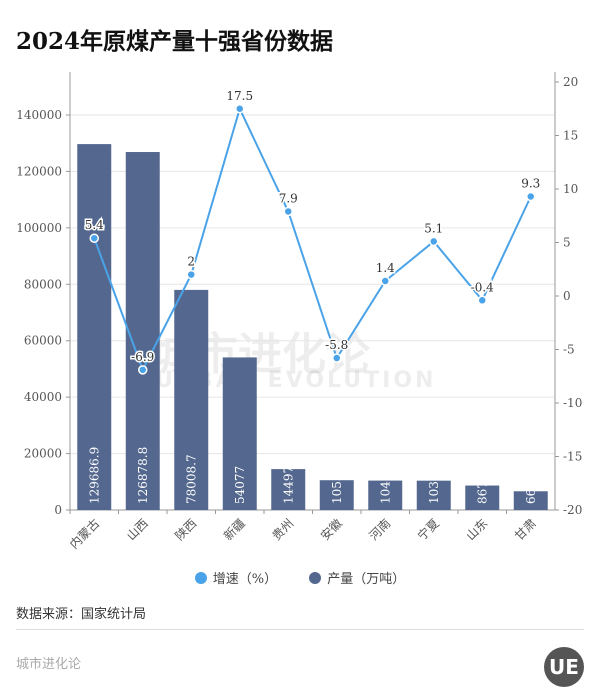  What do you see at coordinates (476, 529) in the screenshot?
I see `x-tick-label: 山东` at bounding box center [476, 529].